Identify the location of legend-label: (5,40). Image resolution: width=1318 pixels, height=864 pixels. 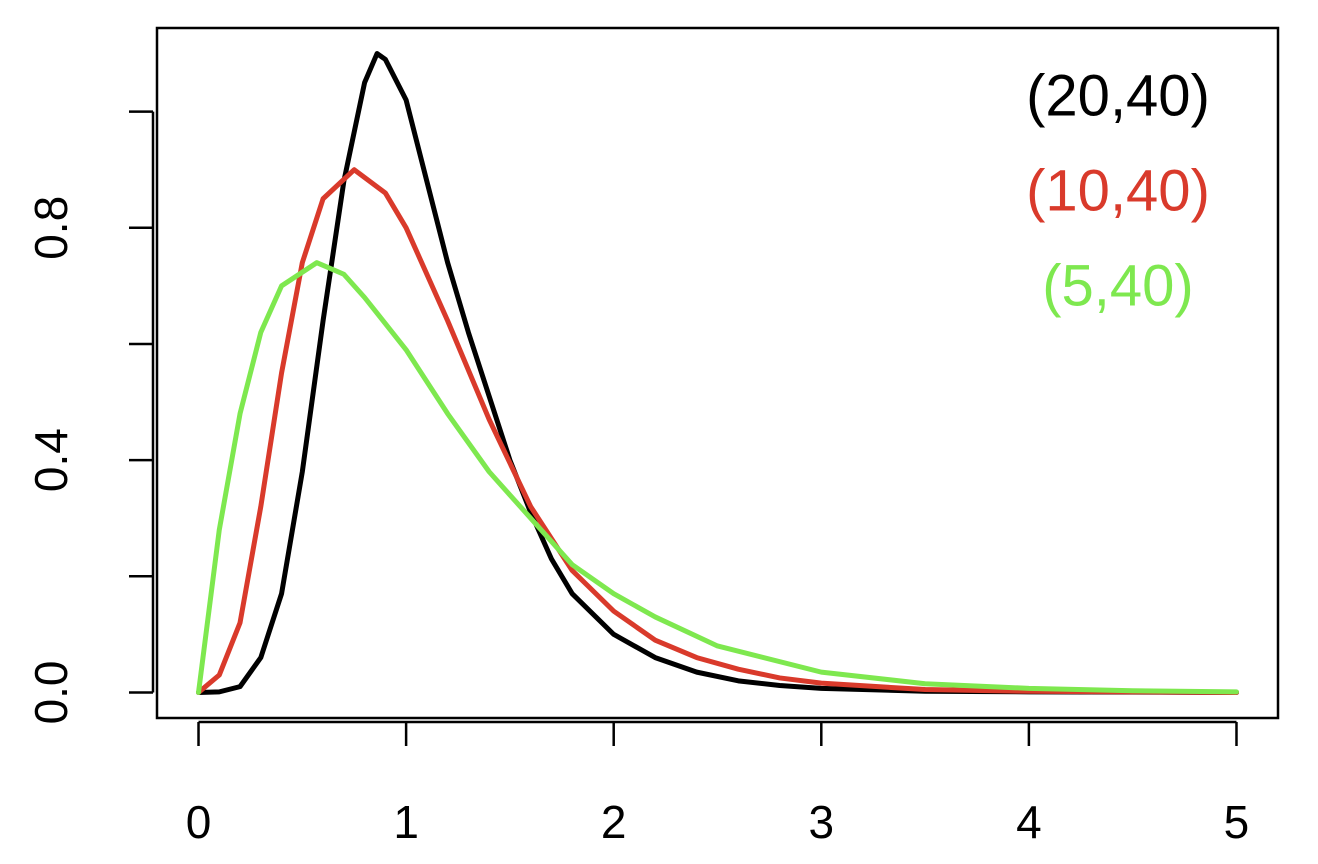
(1118, 285).